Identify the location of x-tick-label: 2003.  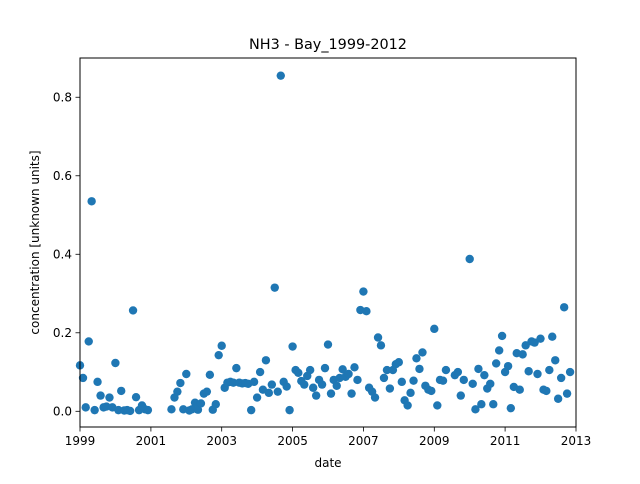
(221, 441).